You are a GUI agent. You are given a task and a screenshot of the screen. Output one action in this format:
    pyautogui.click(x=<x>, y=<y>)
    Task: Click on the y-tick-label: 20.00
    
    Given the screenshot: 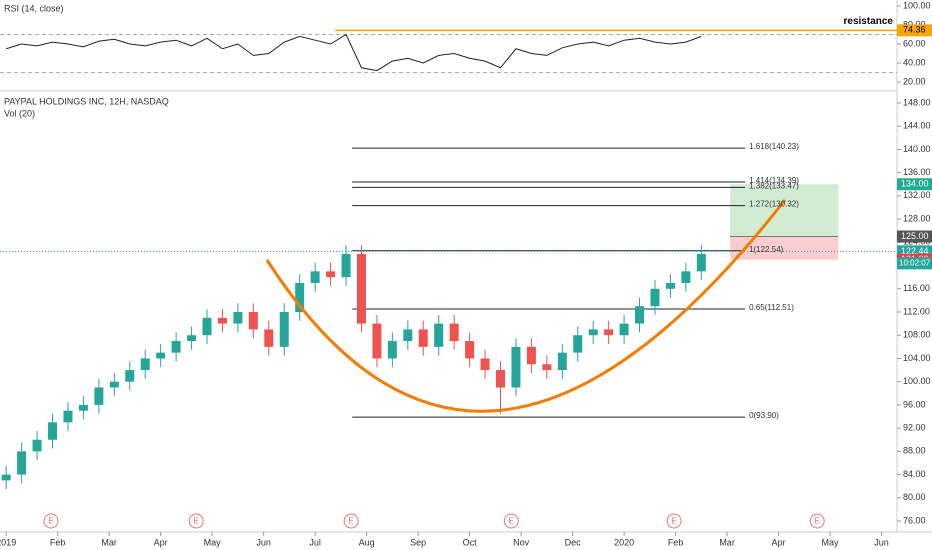 What is the action you would take?
    pyautogui.click(x=914, y=81)
    